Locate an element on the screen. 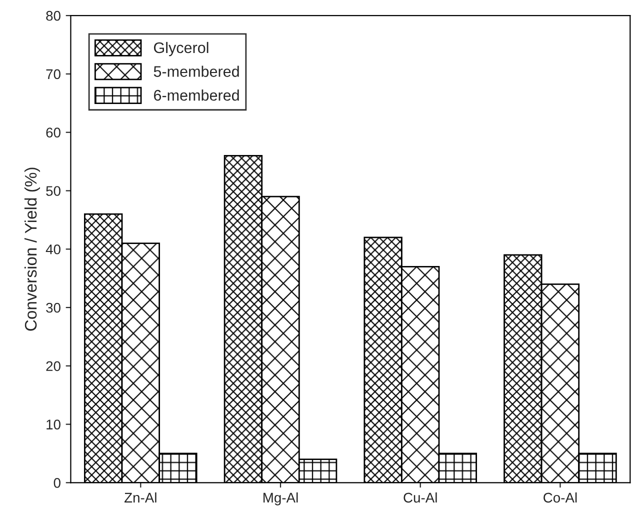 This screenshot has height=519, width=643. y-tick-label: 10 is located at coordinates (53, 425).